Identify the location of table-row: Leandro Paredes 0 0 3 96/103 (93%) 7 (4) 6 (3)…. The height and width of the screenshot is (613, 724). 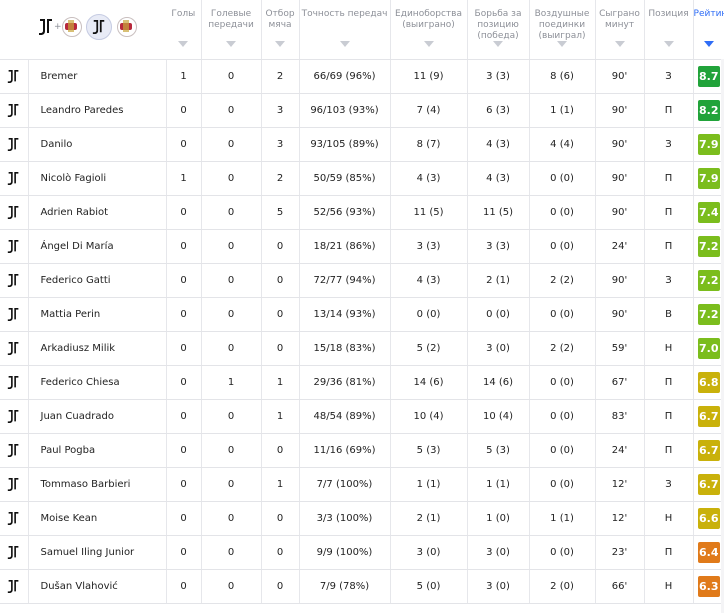
(362, 110).